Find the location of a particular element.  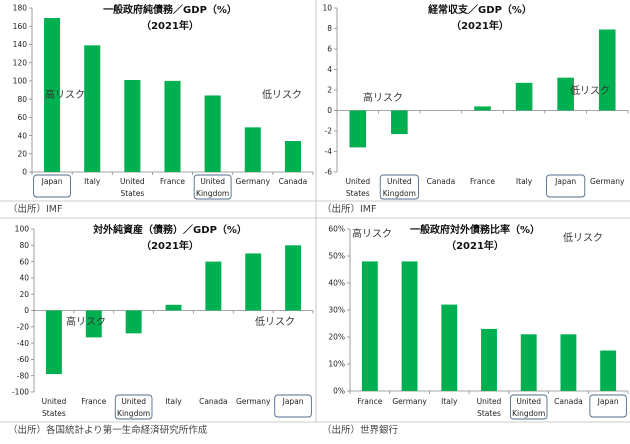

y-tick-label: 6 is located at coordinates (329, 49).